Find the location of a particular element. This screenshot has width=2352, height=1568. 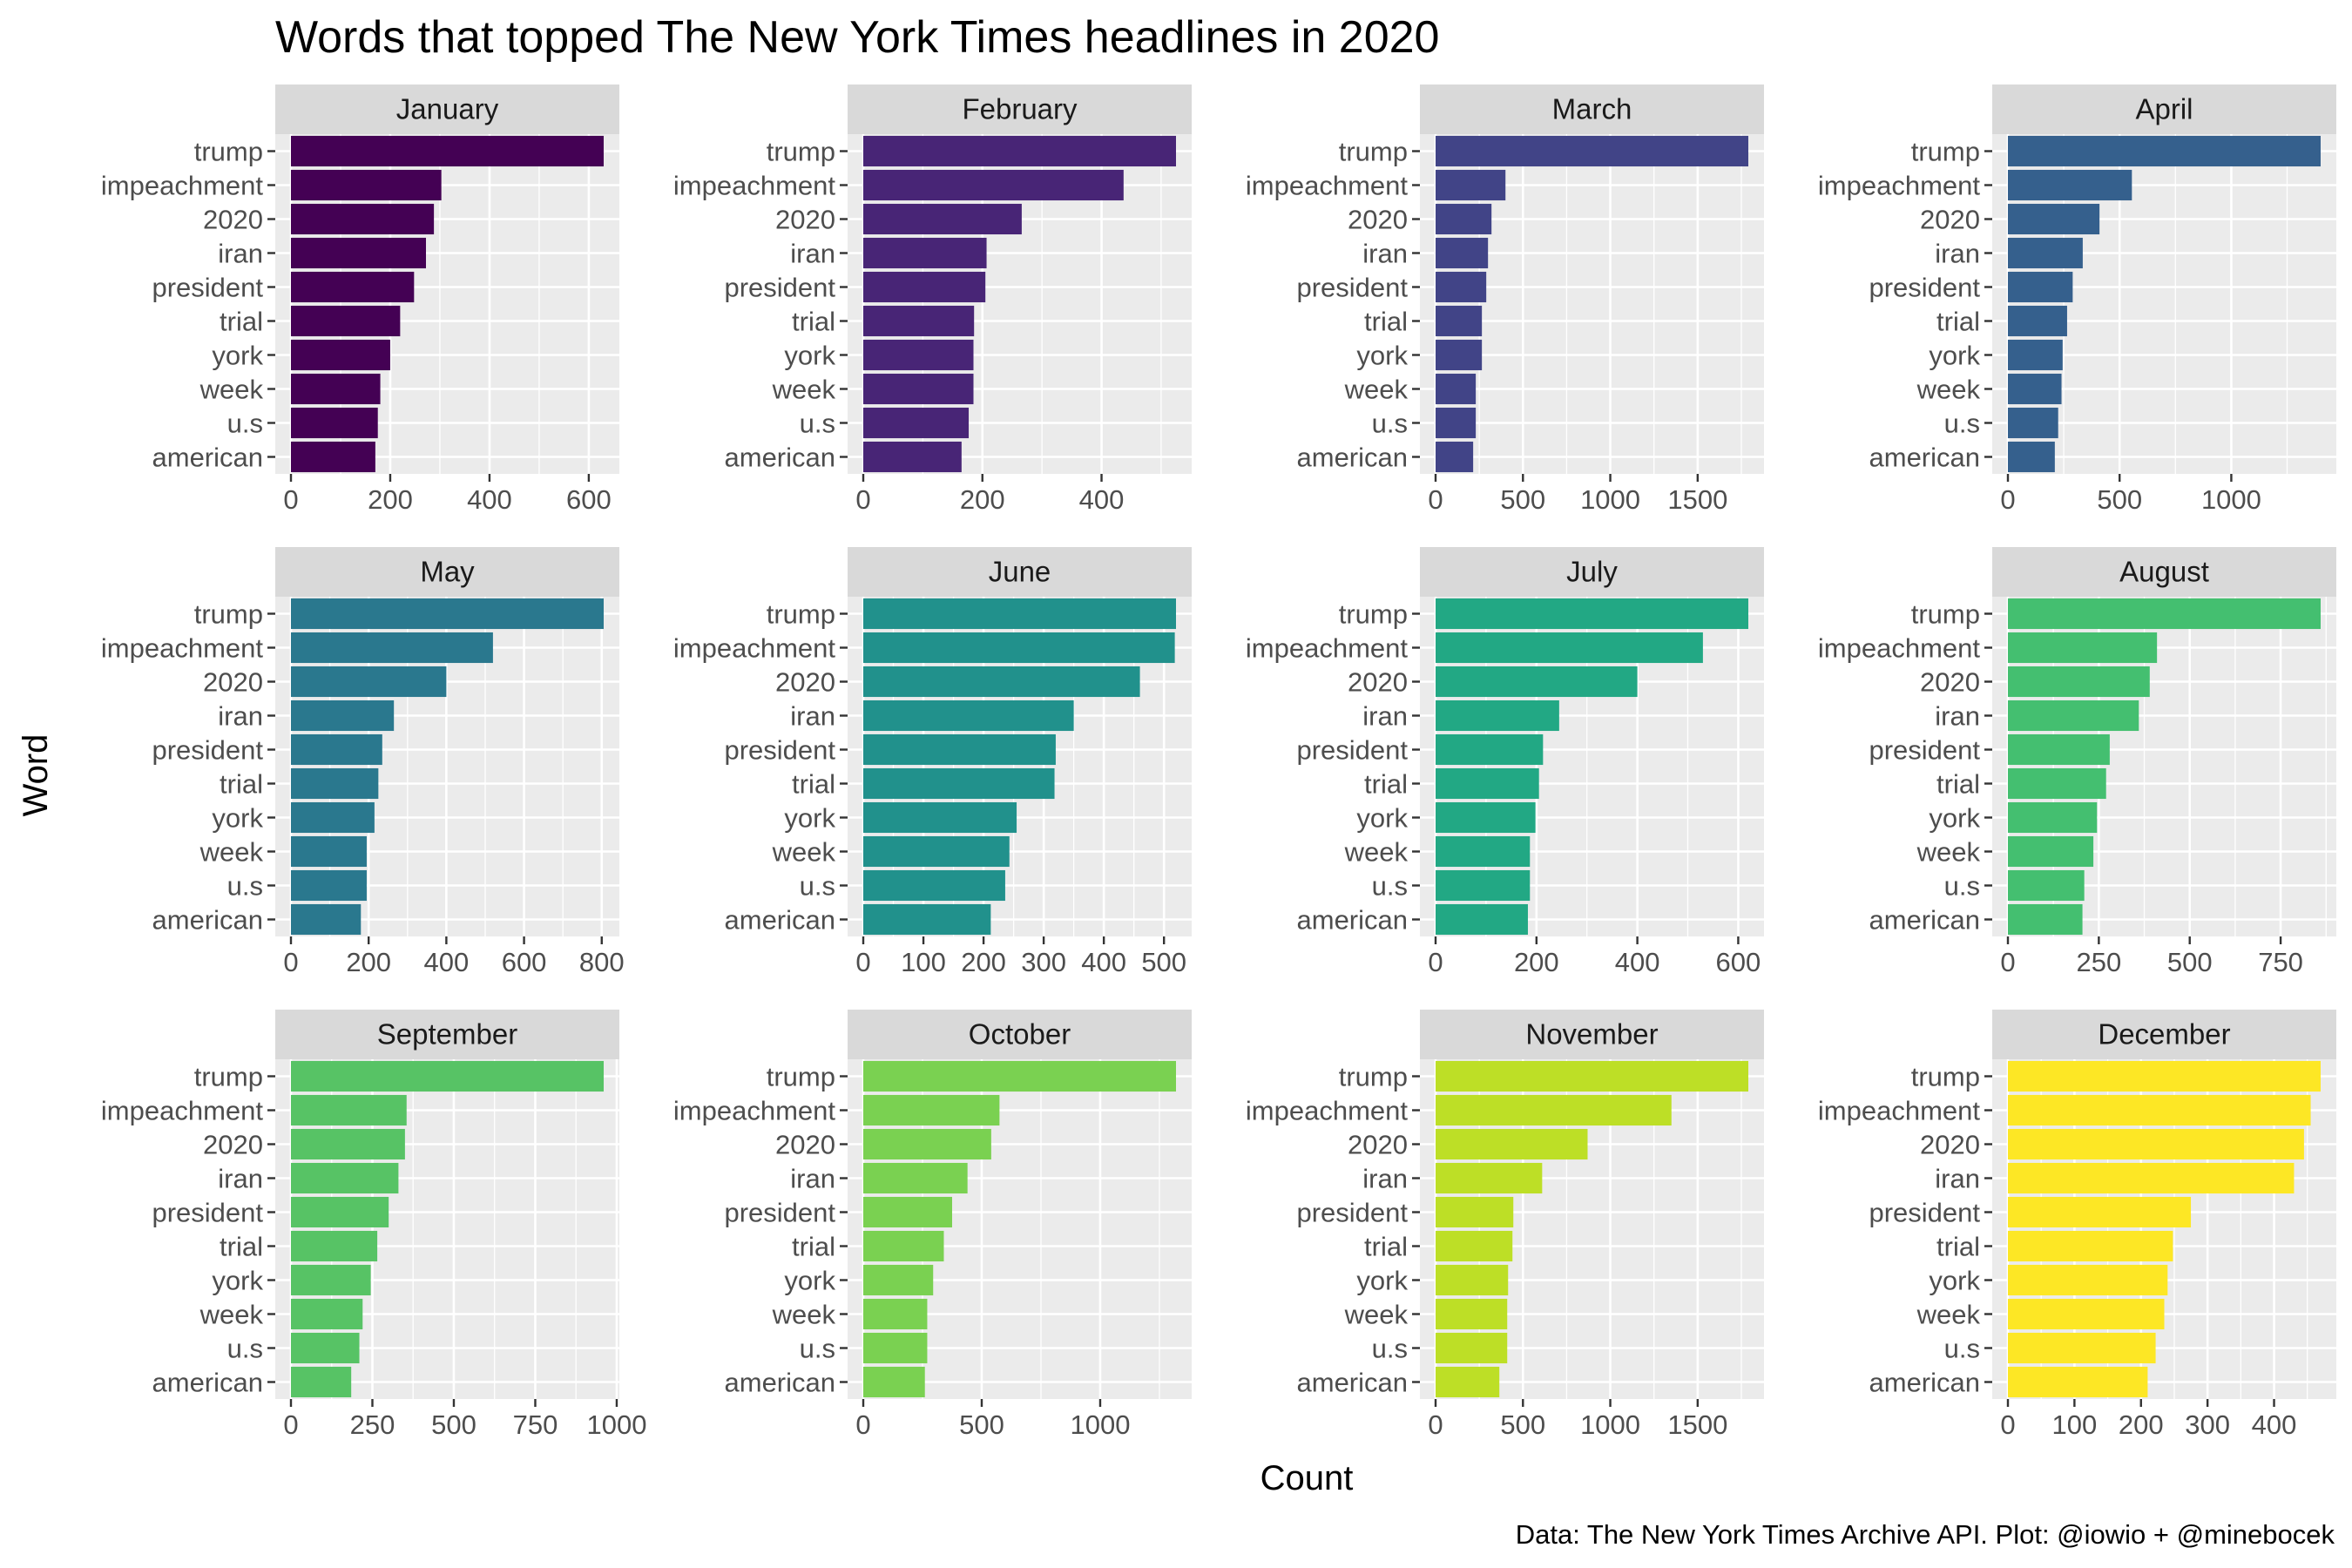

y-axis-title: Word is located at coordinates (36, 775).